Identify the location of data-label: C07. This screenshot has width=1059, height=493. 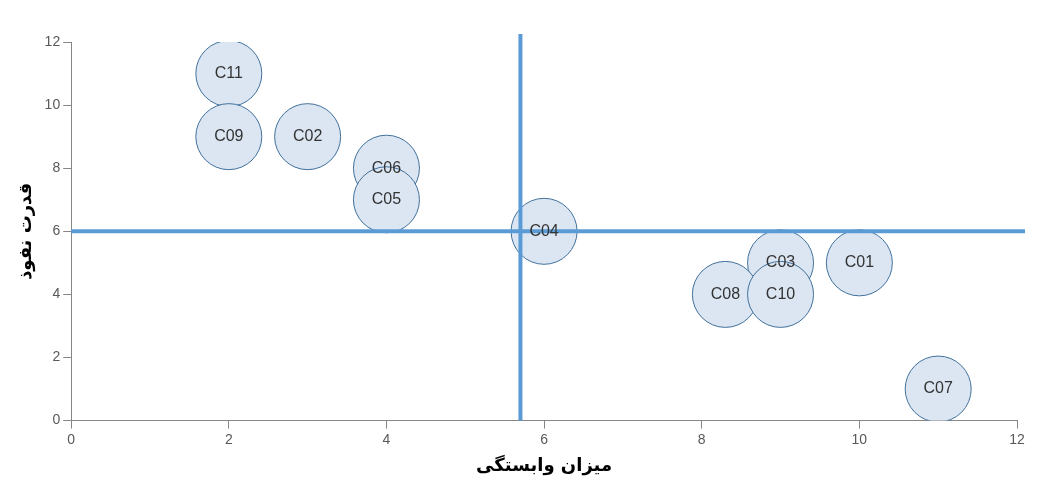
(938, 388).